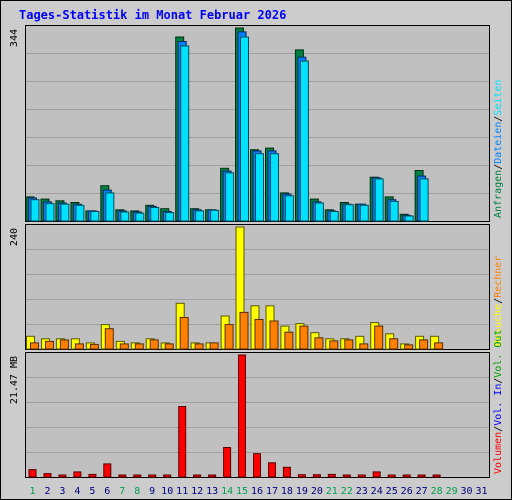  What do you see at coordinates (197, 491) in the screenshot?
I see `x-tick-label-day-12: 12` at bounding box center [197, 491].